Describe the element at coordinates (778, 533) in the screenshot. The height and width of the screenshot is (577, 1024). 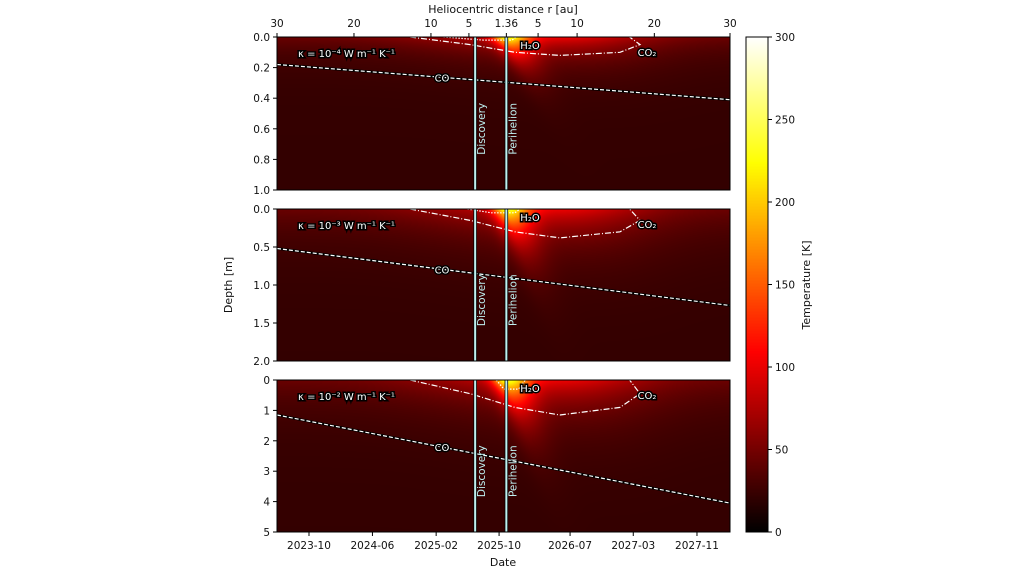
I see `colorbar-tick-label: 0` at that location.